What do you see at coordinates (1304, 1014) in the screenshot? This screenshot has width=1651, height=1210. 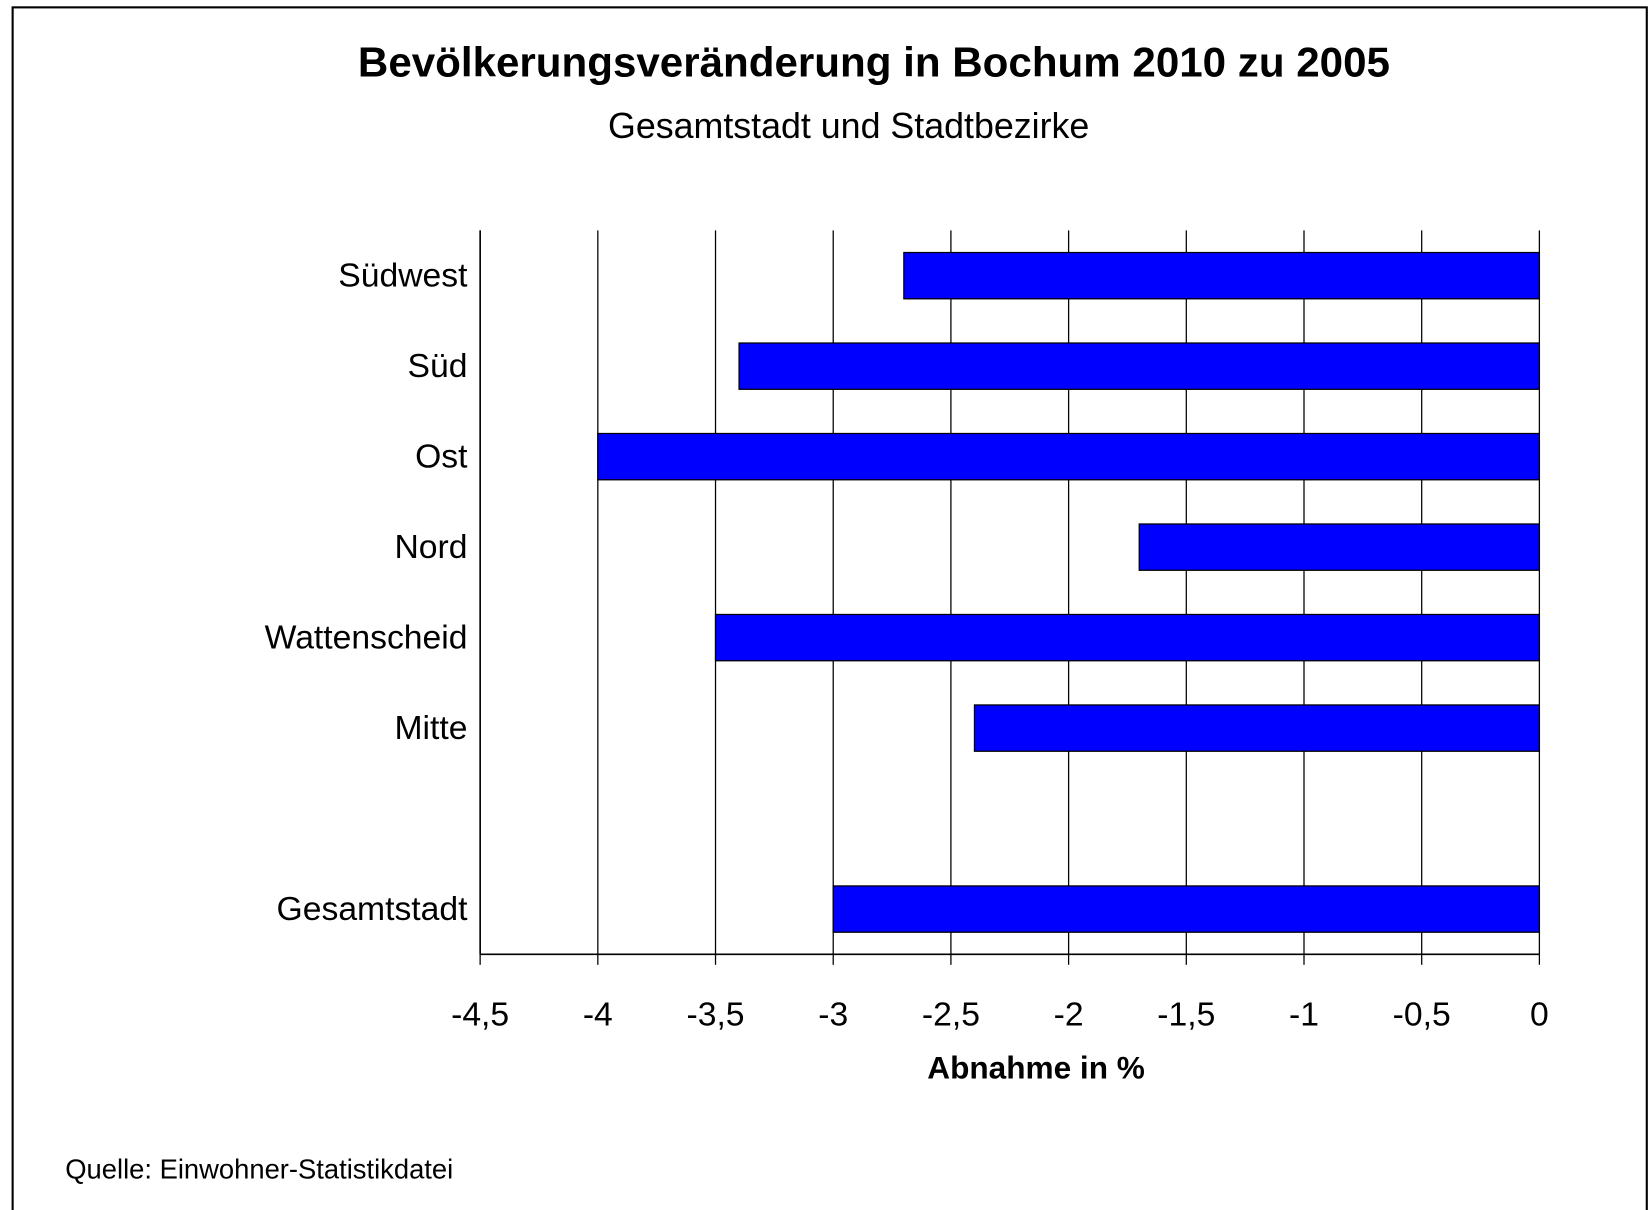 I see `x-tick-label: -1` at bounding box center [1304, 1014].